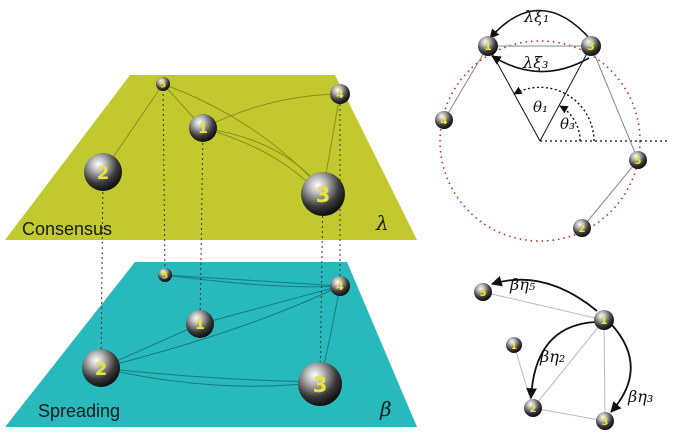  Describe the element at coordinates (640, 396) in the screenshot. I see `beta-eta3-label: βη₃` at that location.